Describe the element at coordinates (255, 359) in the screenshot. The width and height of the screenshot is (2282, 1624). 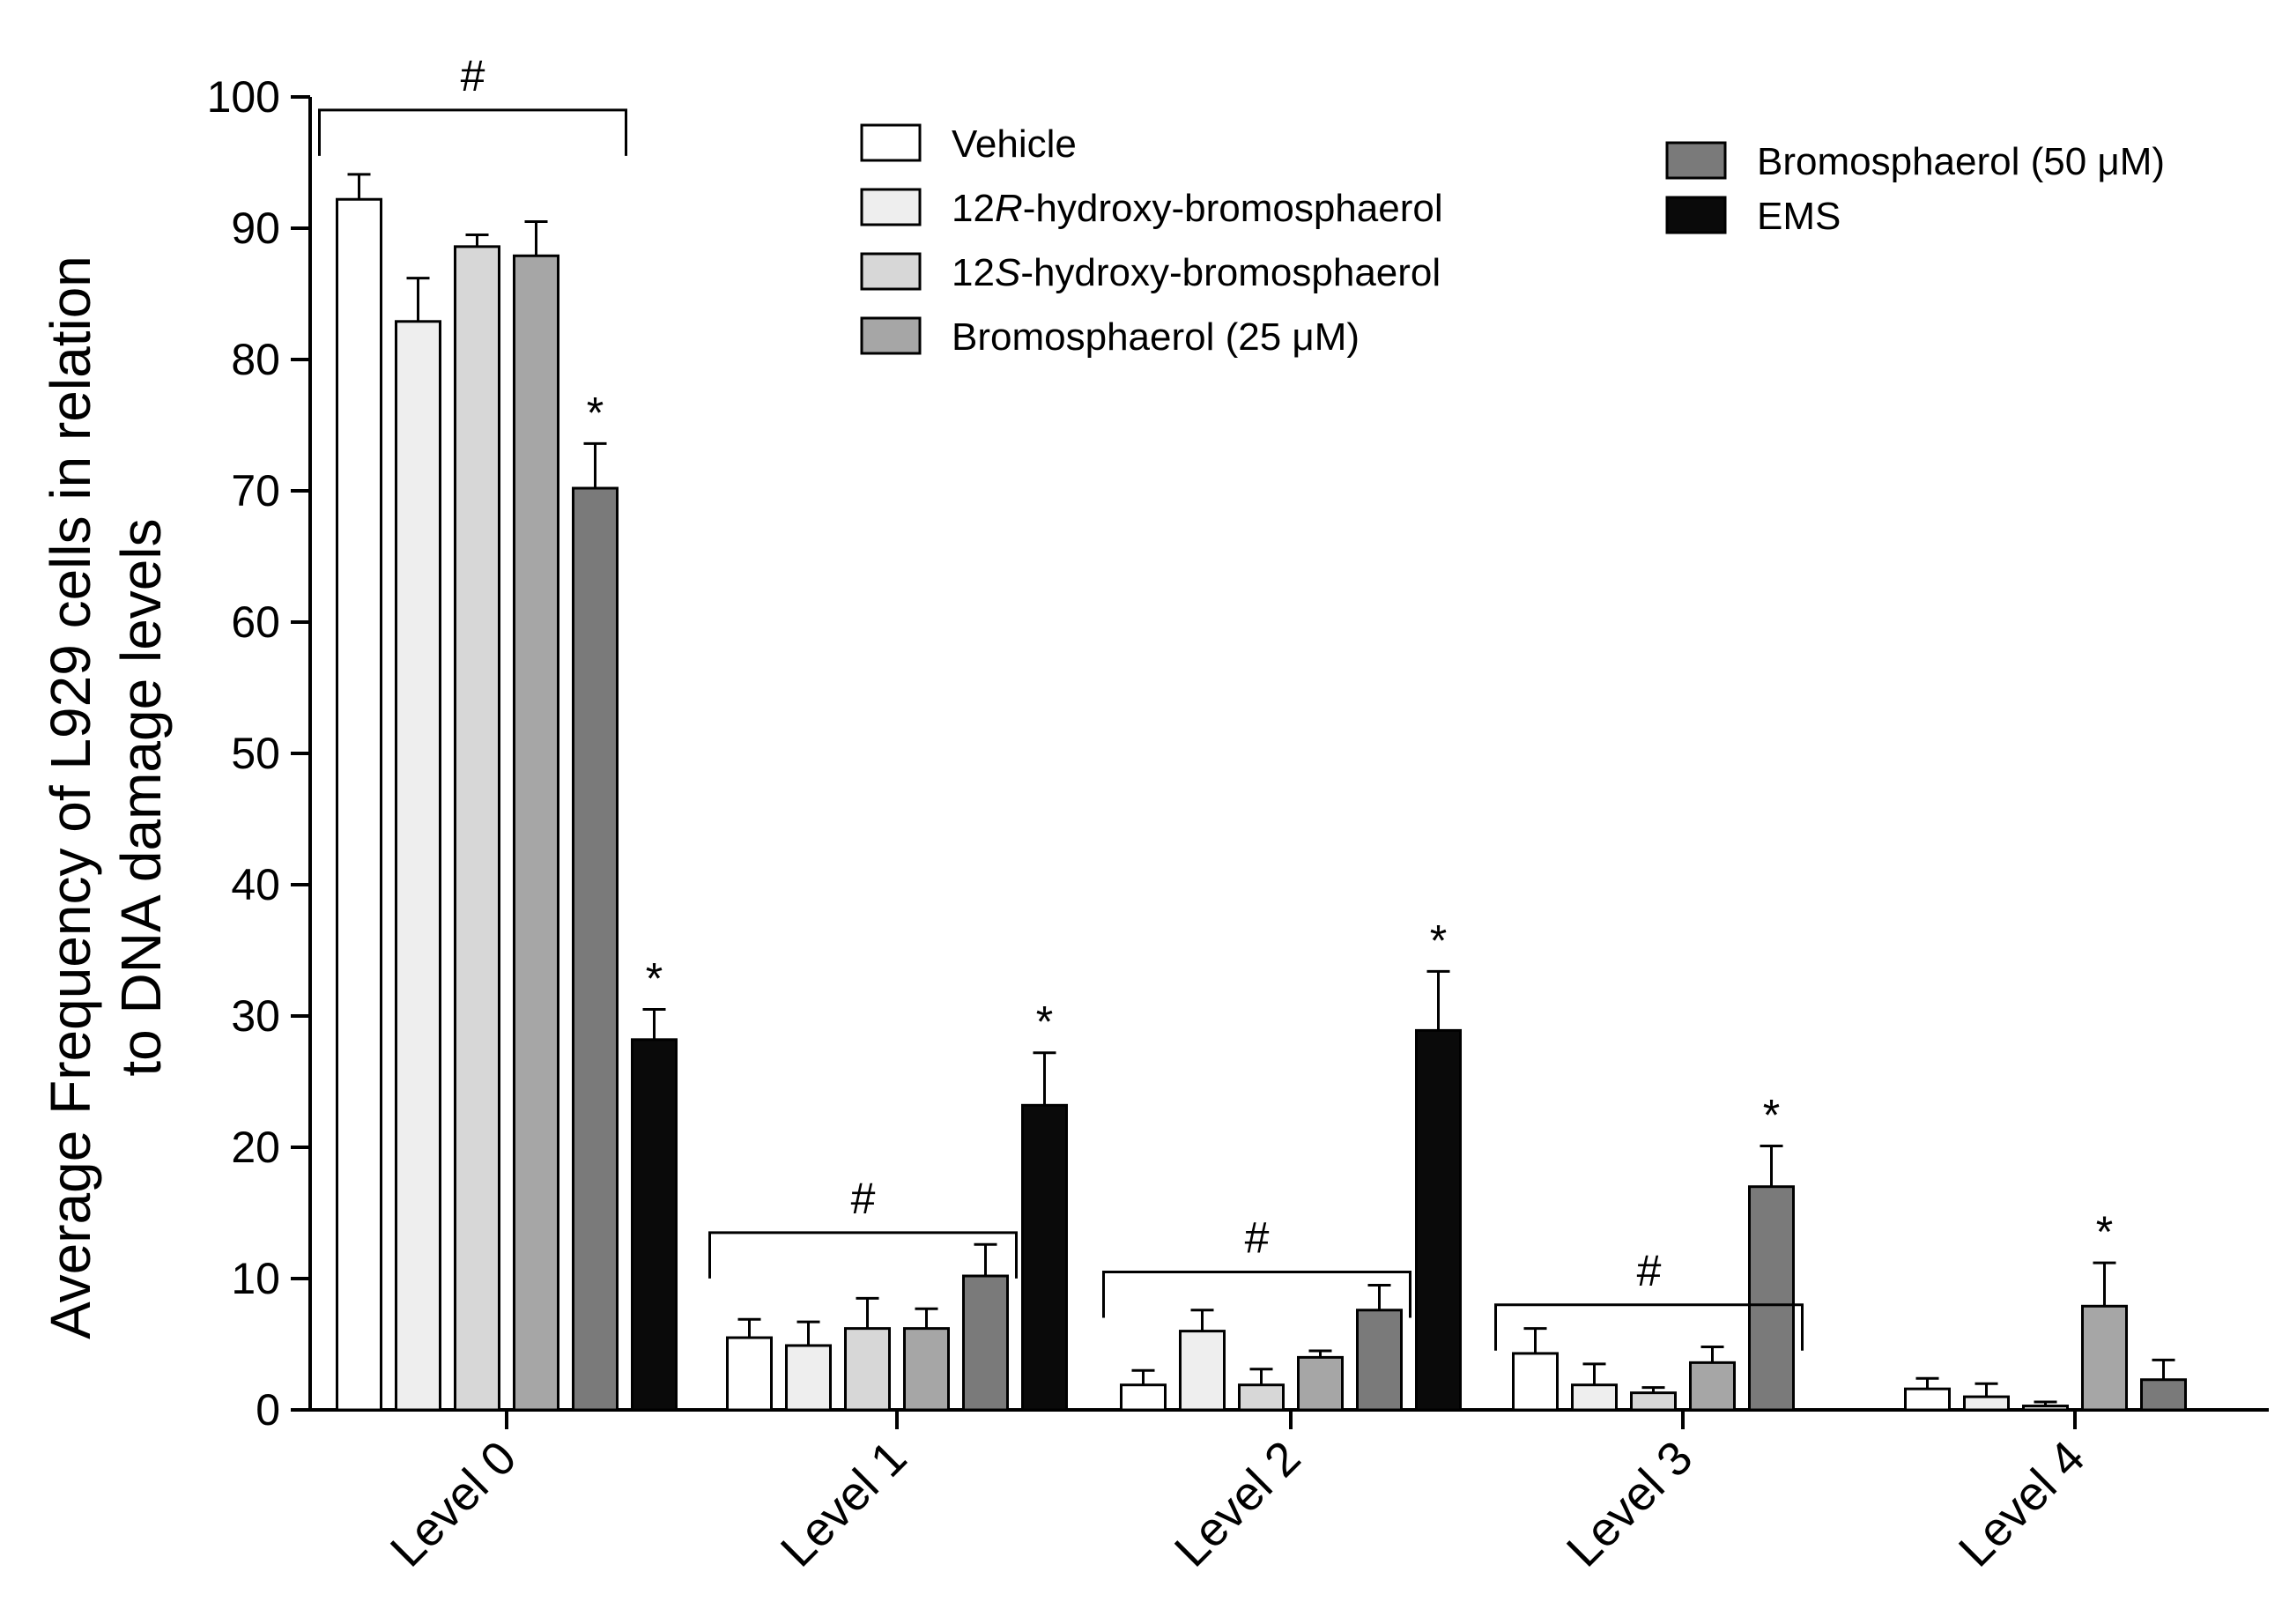
I see `y-tick-label: 80` at that location.